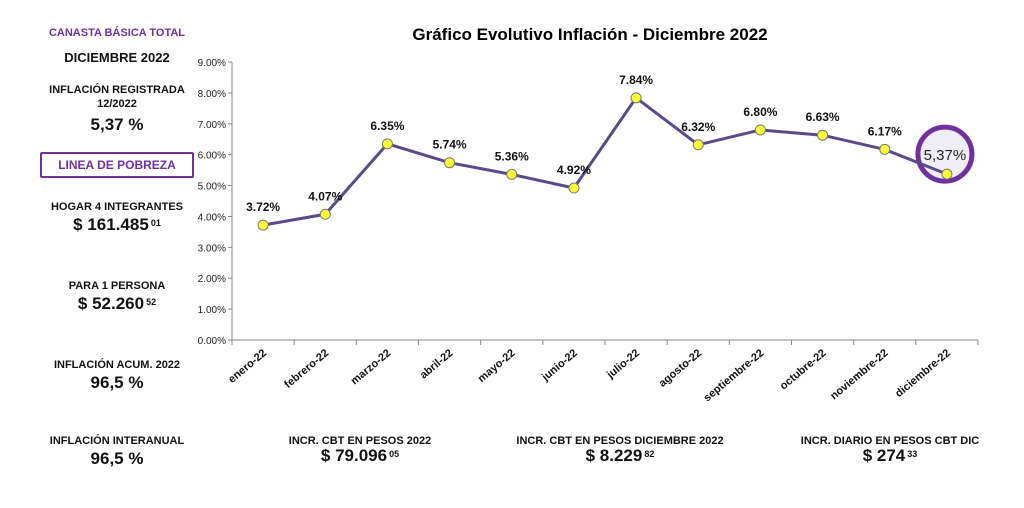 The height and width of the screenshot is (508, 1024). I want to click on y-tick-label: 7.00%, so click(212, 125).